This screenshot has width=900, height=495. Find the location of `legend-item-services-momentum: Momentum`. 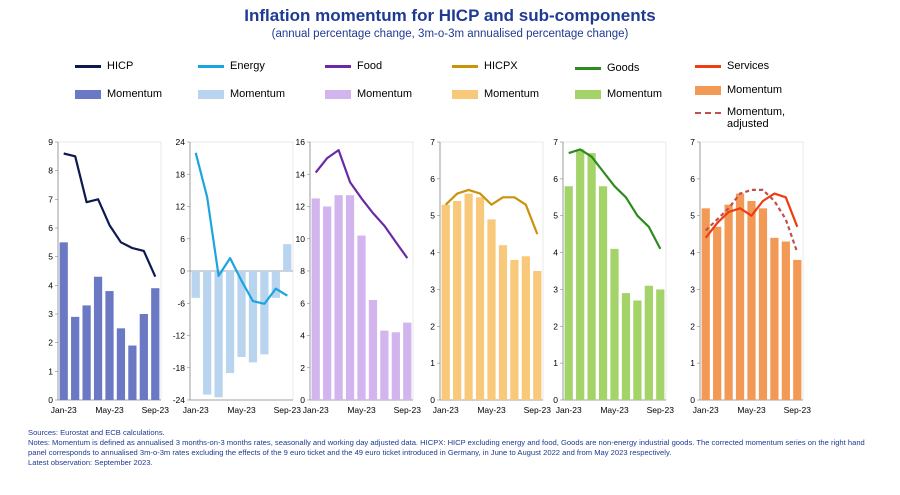

legend-item-services-momentum: Momentum is located at coordinates (738, 90).